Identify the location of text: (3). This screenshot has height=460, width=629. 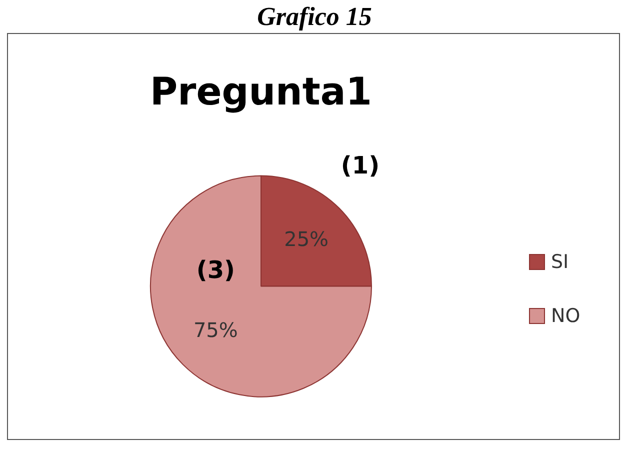
(215, 270).